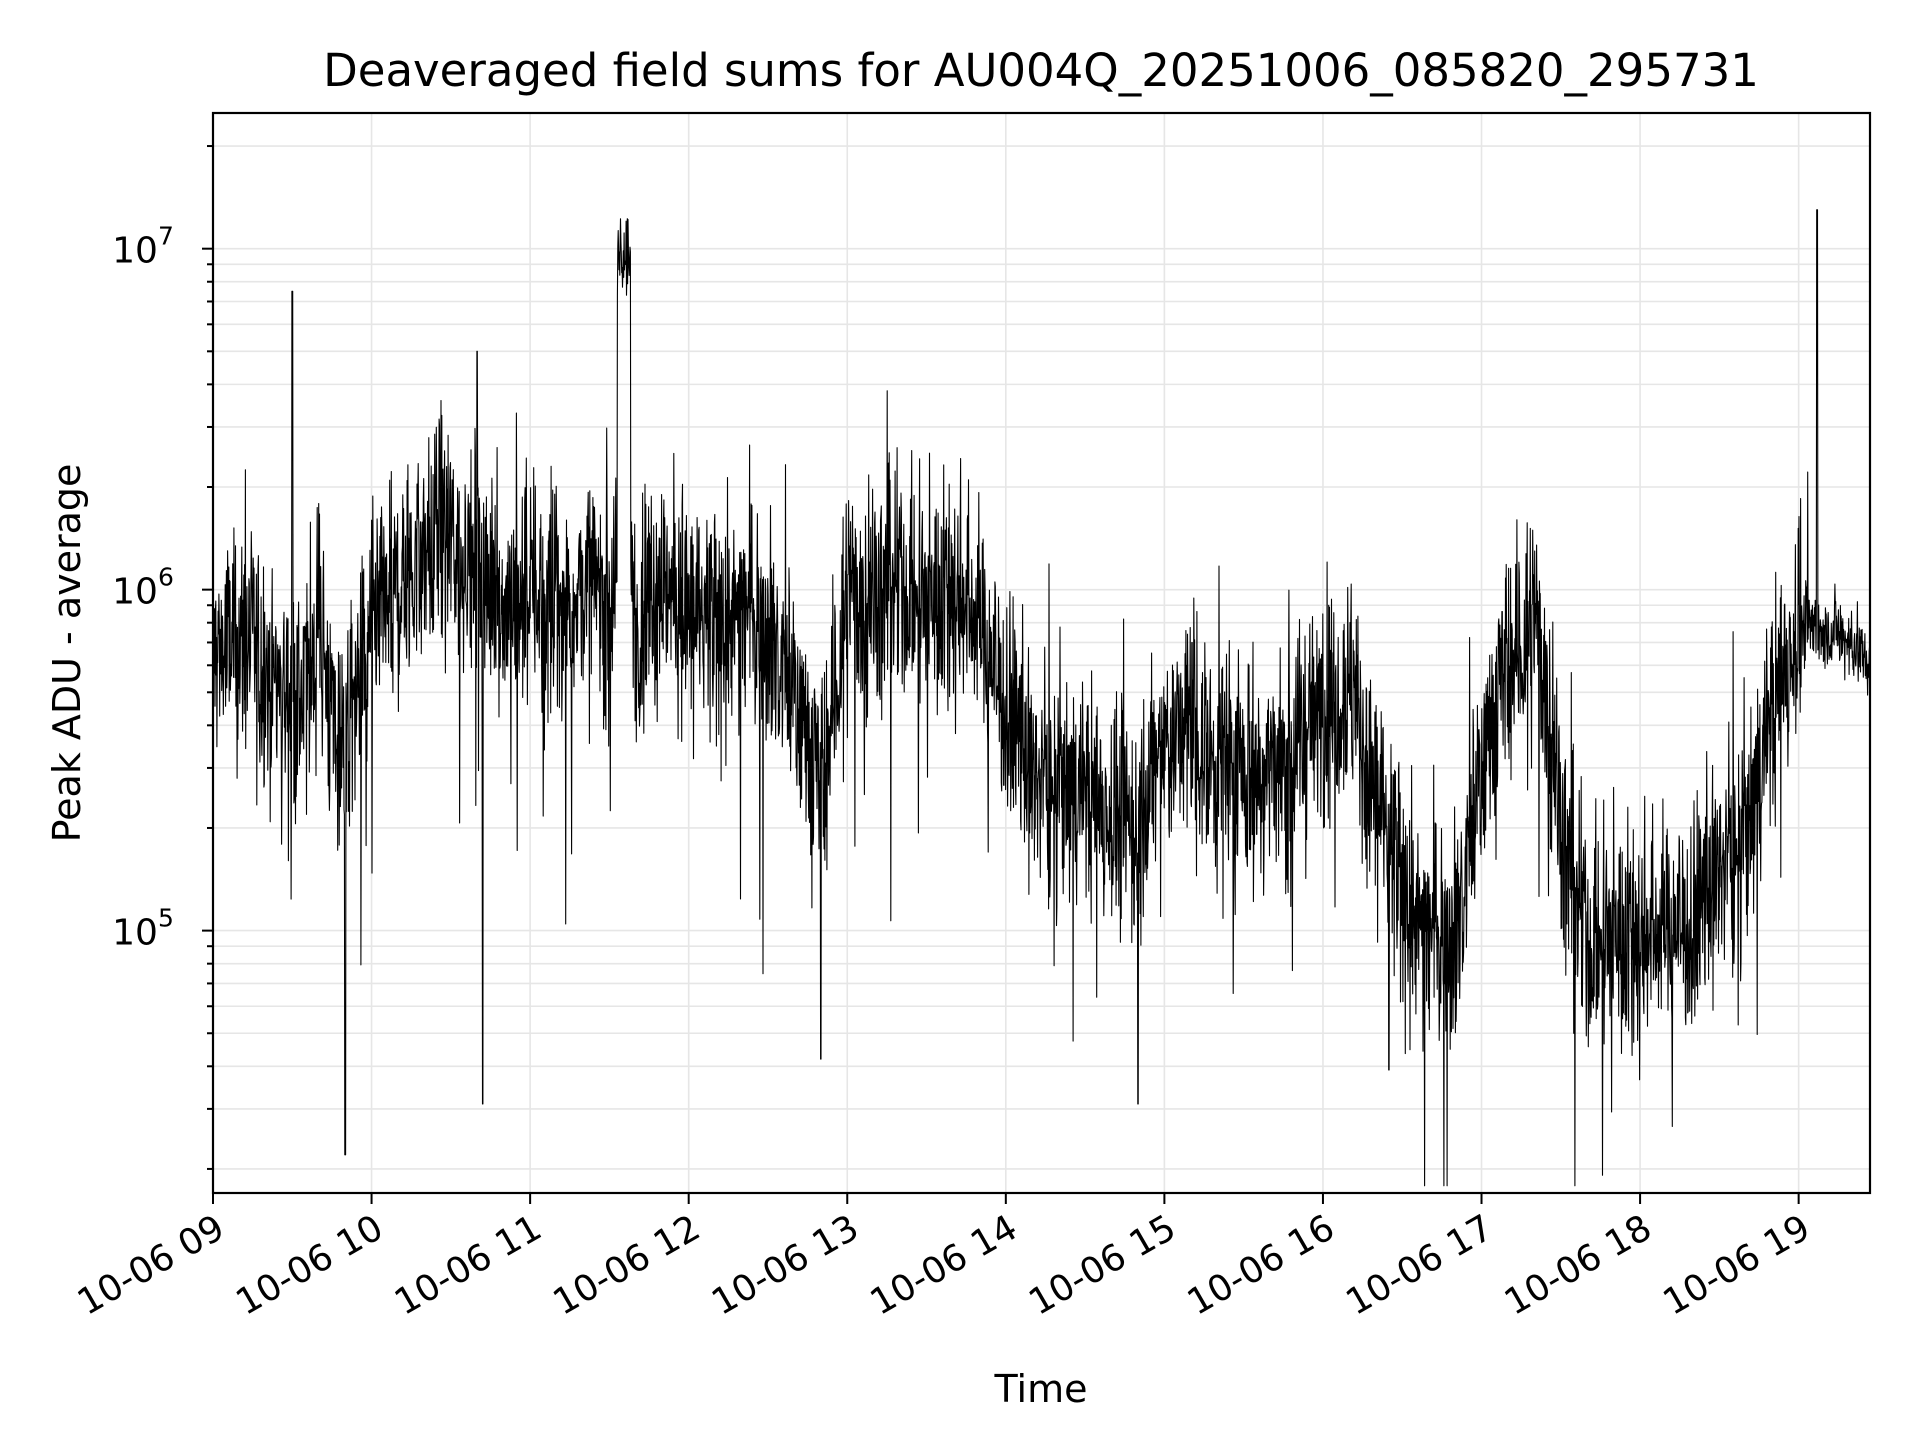 The image size is (1920, 1440). Describe the element at coordinates (1578, 1265) in the screenshot. I see `x-tick-label: 10-06 18` at that location.